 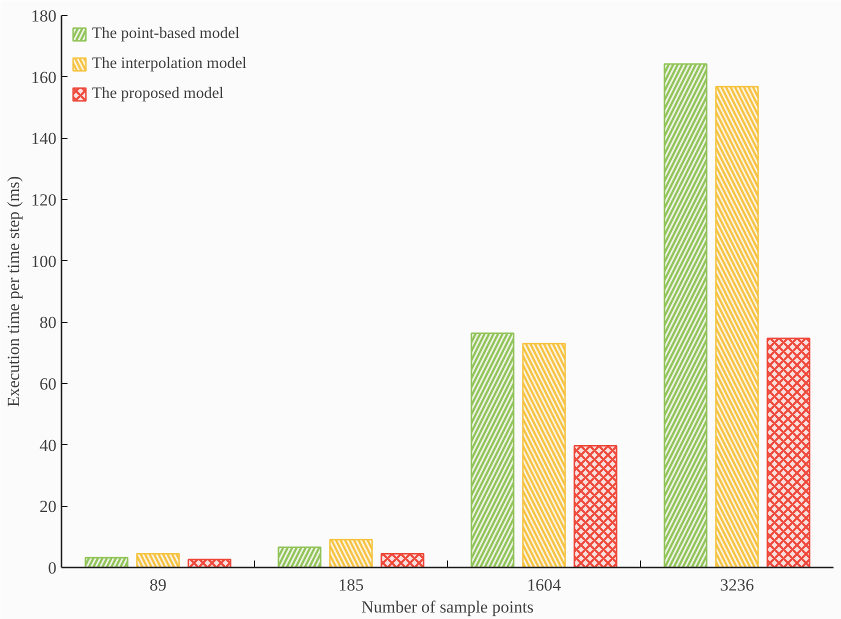 What do you see at coordinates (48, 506) in the screenshot?
I see `y-tick-label: 20` at bounding box center [48, 506].